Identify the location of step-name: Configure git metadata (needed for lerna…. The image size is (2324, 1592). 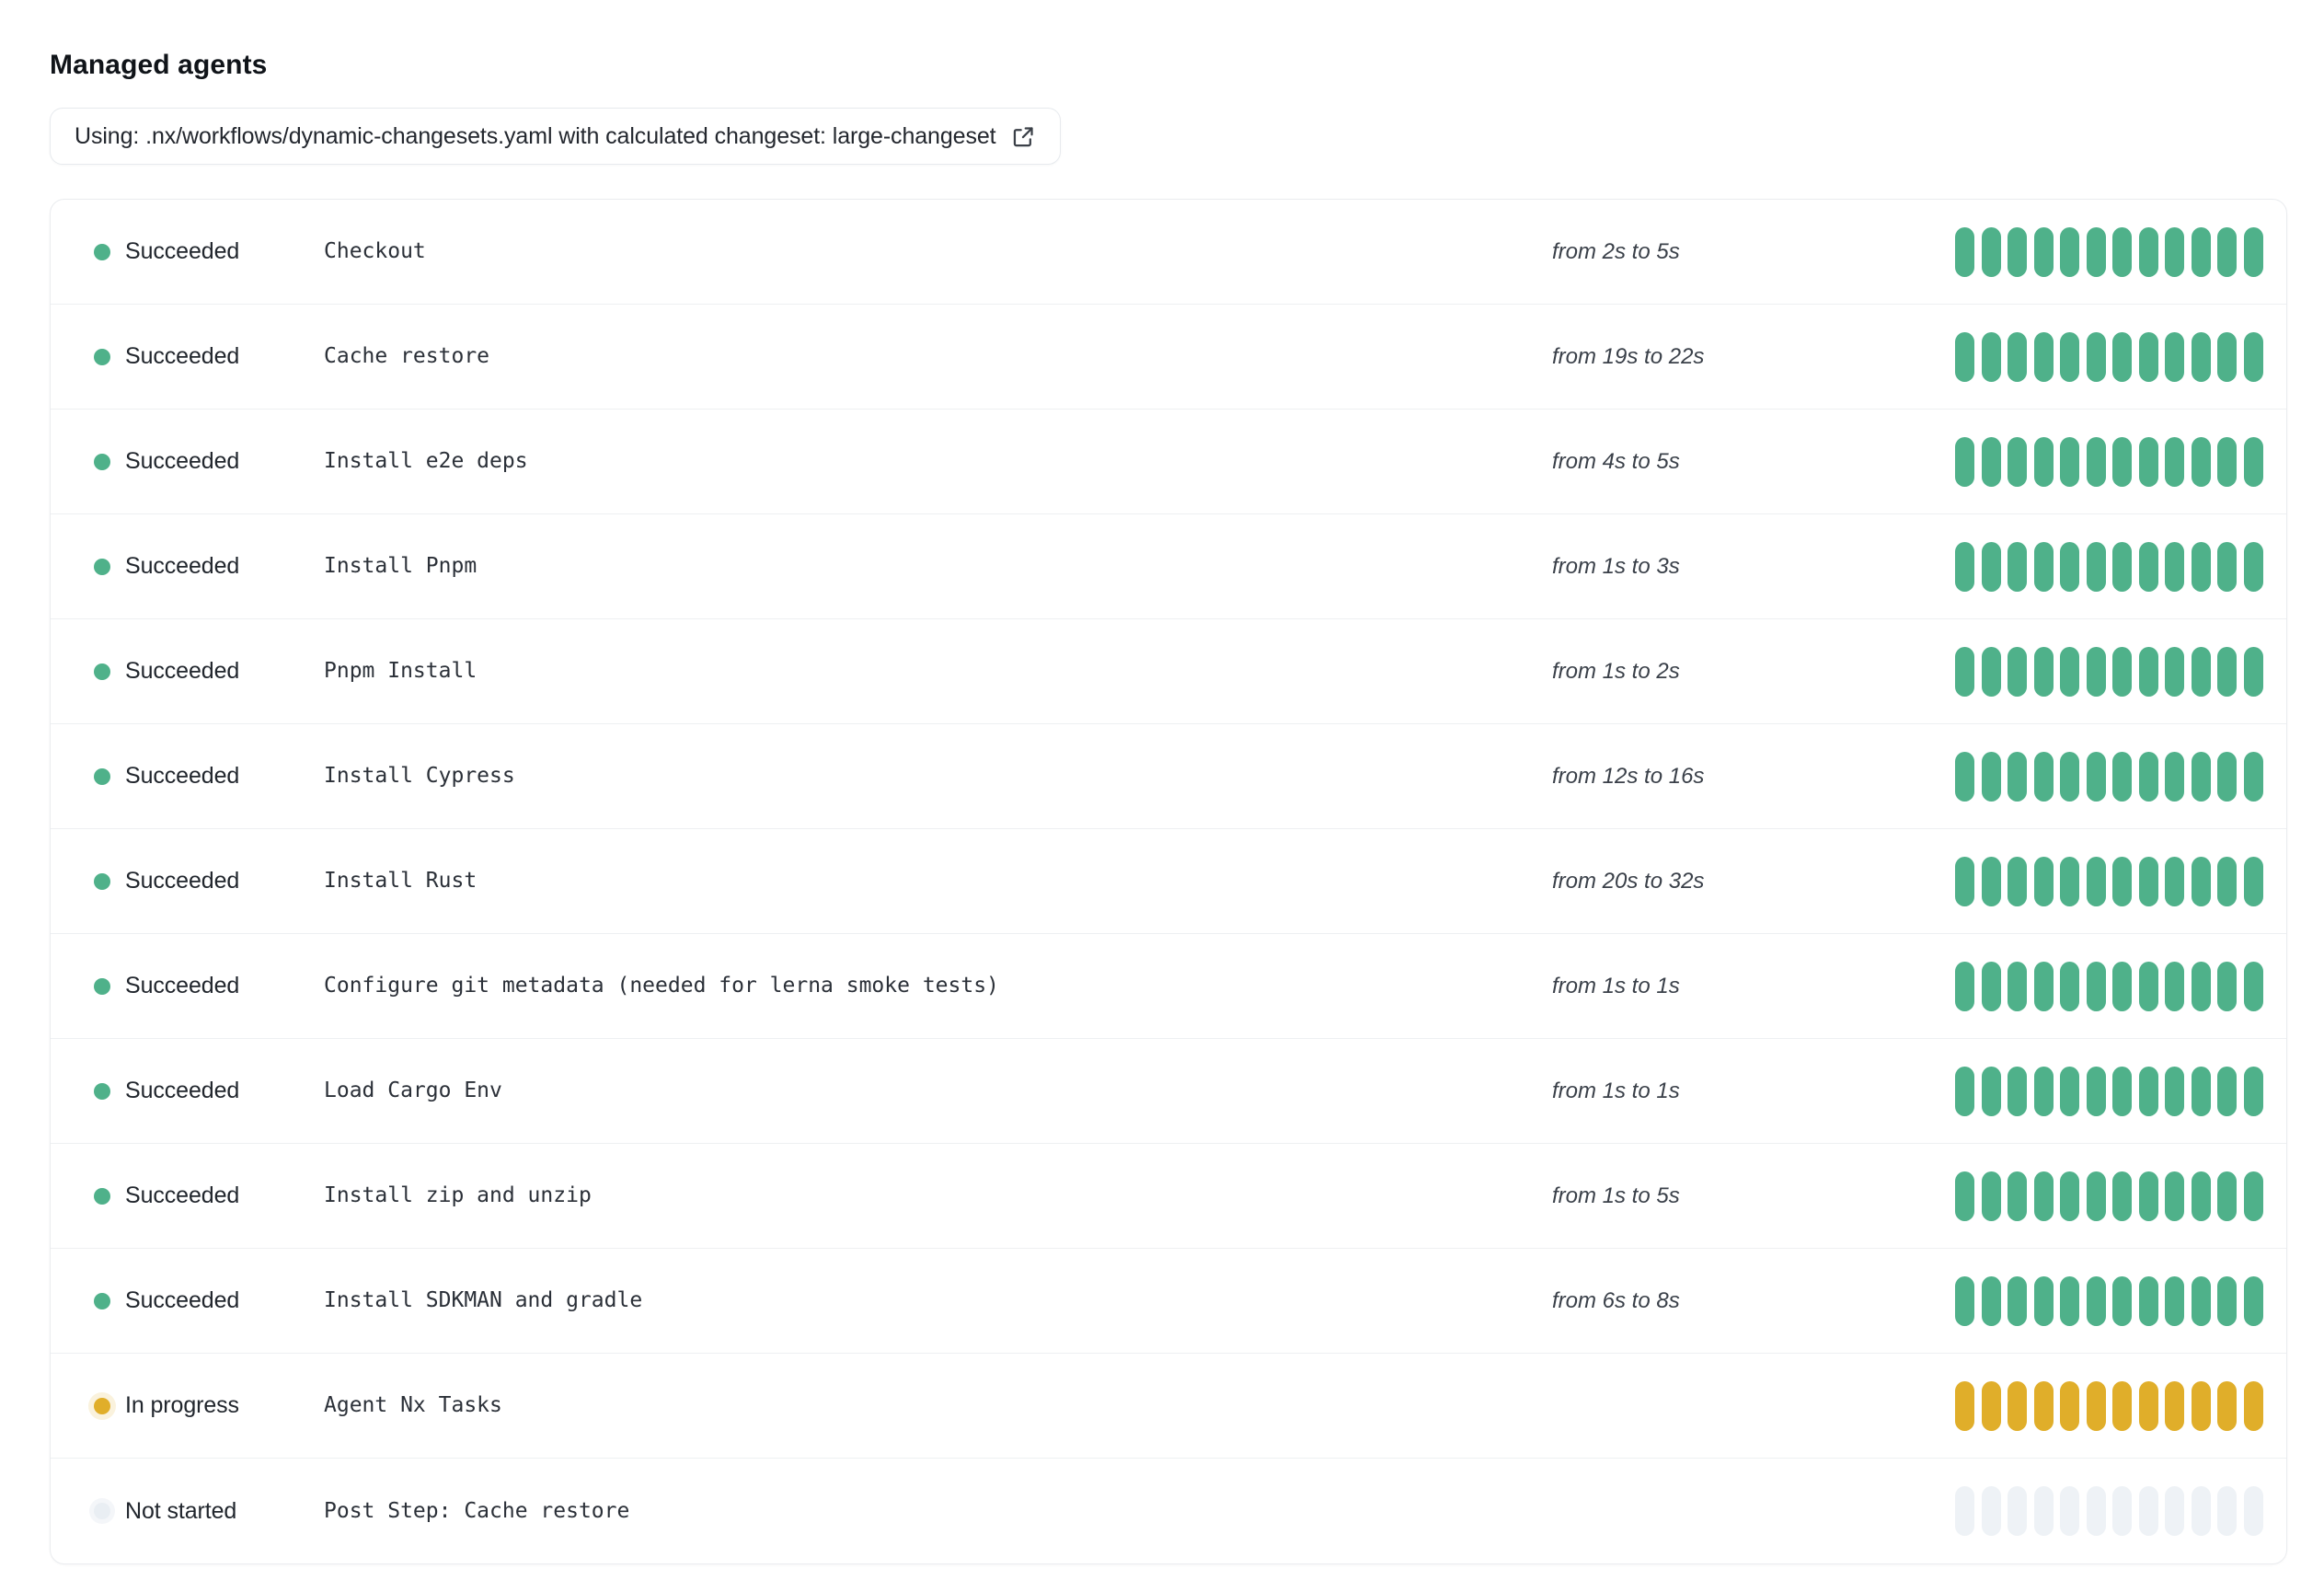
(661, 986).